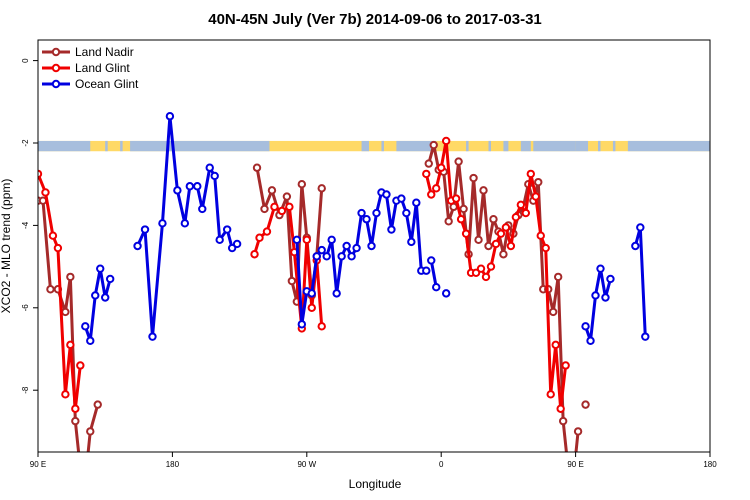 The height and width of the screenshot is (500, 750). What do you see at coordinates (25, 390) in the screenshot?
I see `y-tick-label: -8` at bounding box center [25, 390].